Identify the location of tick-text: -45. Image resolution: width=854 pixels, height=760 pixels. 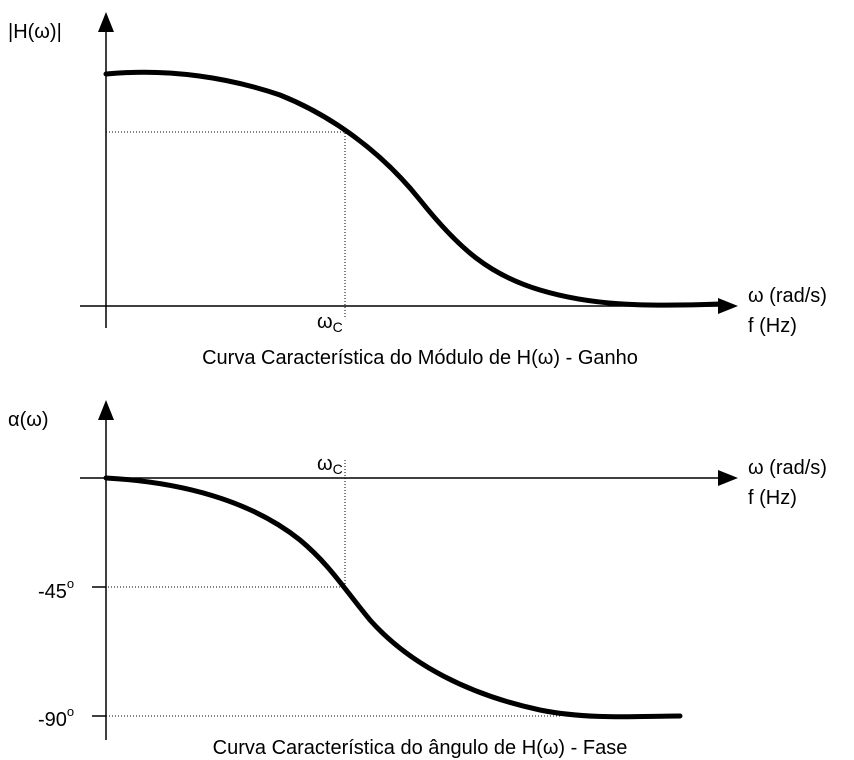
(52, 592).